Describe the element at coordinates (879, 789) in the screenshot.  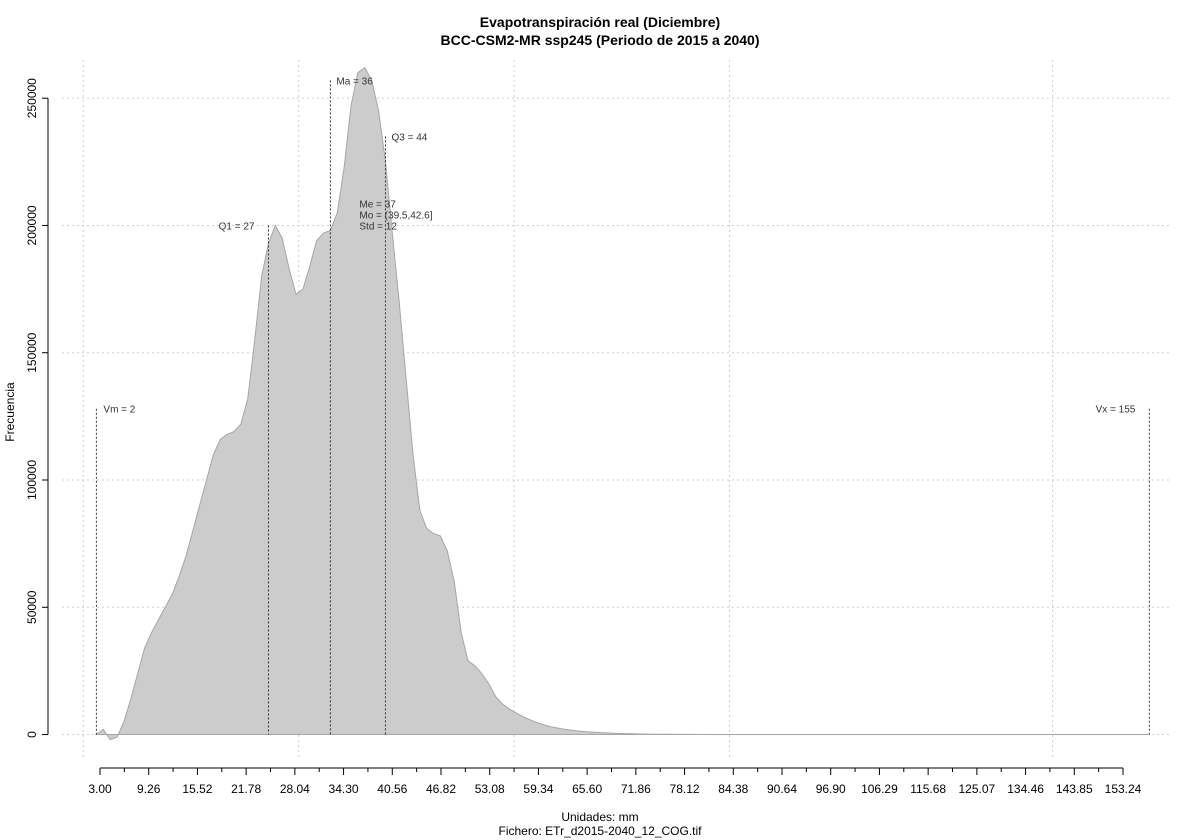
I see `x-tick-label: 106.29` at that location.